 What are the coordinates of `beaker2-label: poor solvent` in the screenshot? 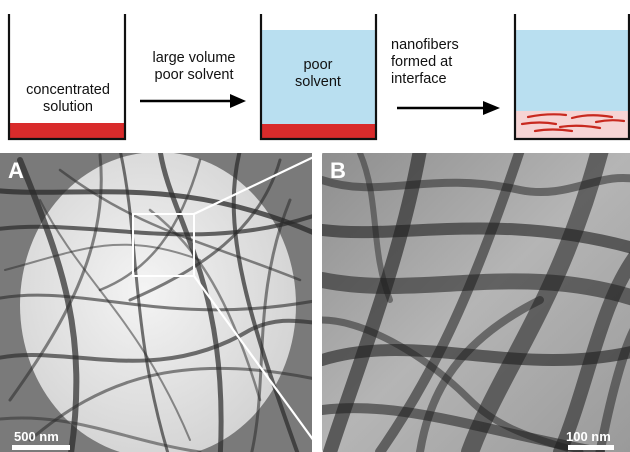 It's located at (318, 74).